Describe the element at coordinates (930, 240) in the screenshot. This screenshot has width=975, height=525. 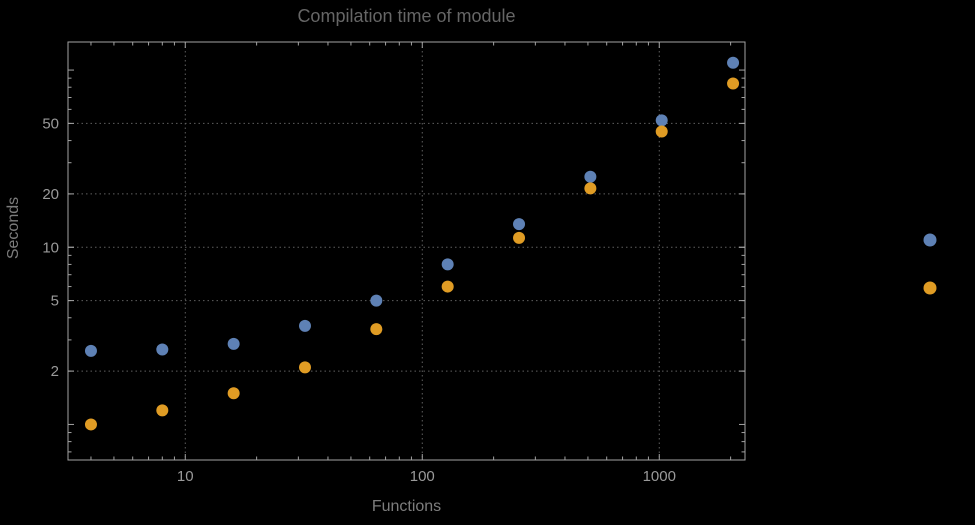
I see `legend-marker-series-1-blue` at that location.